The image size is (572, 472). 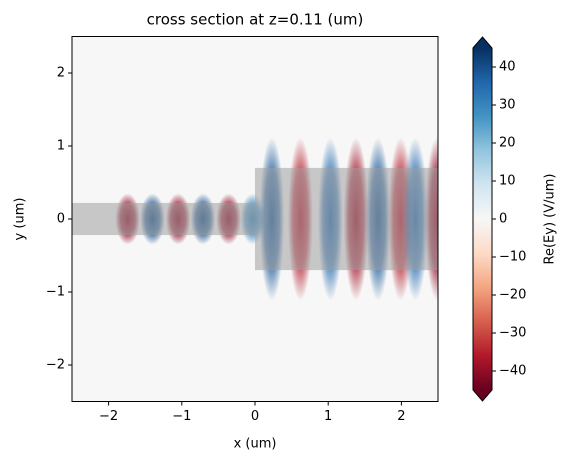 I want to click on colorbar-tick-label: 0, so click(x=503, y=219).